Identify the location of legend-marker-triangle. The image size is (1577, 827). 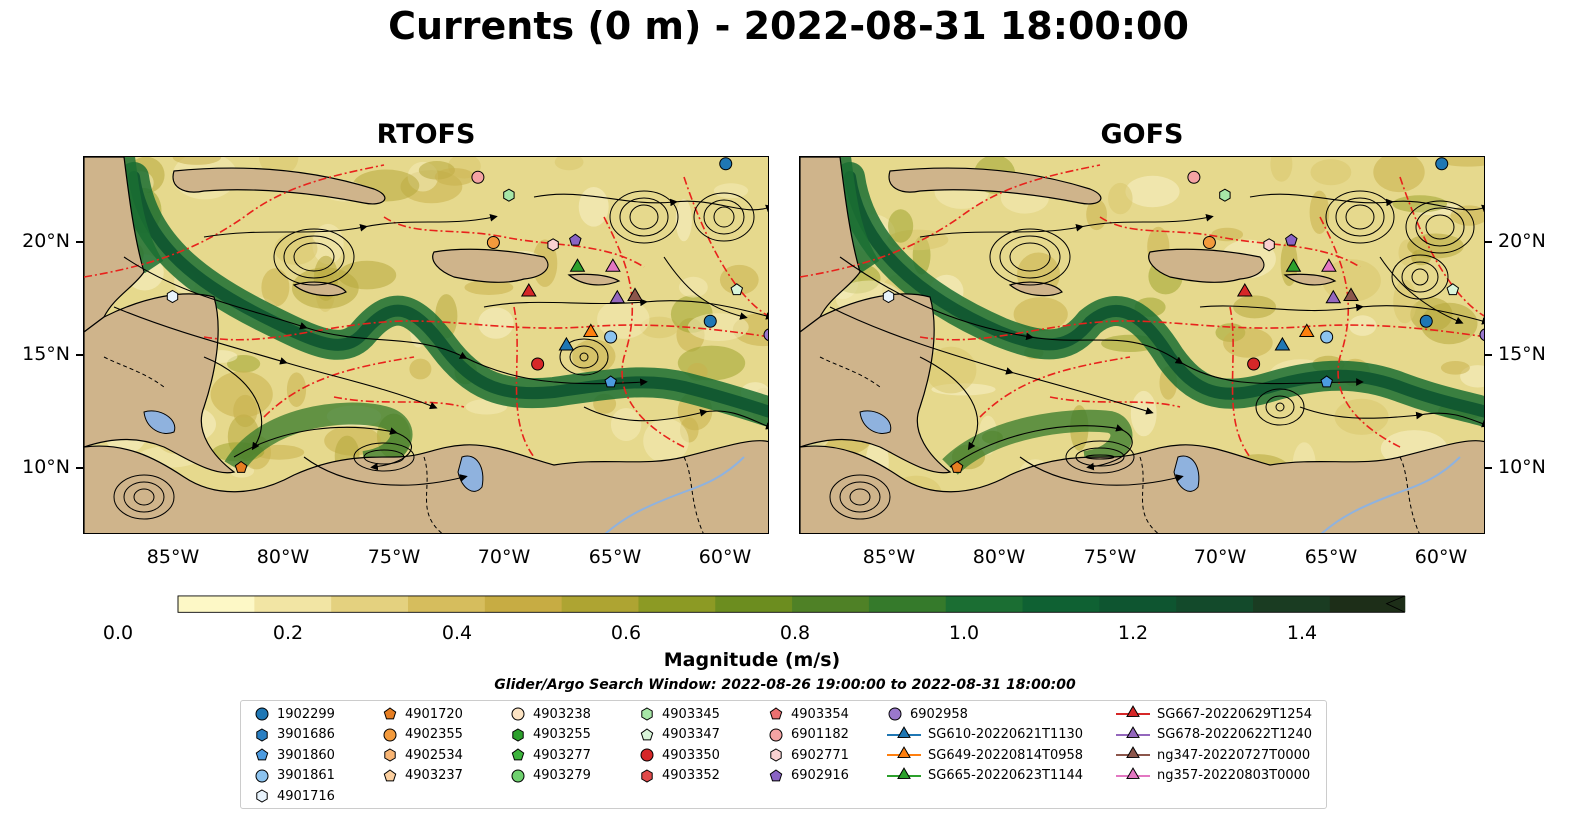
(1133, 731).